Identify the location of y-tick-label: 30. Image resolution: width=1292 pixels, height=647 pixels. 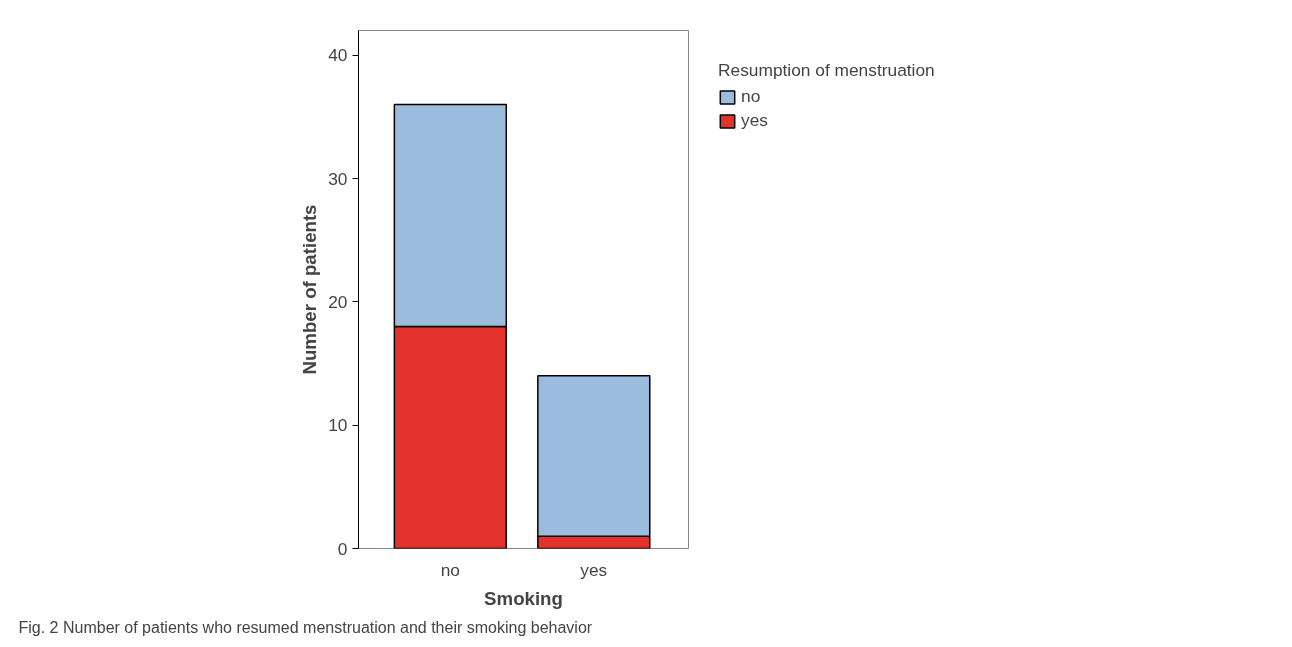
(338, 178).